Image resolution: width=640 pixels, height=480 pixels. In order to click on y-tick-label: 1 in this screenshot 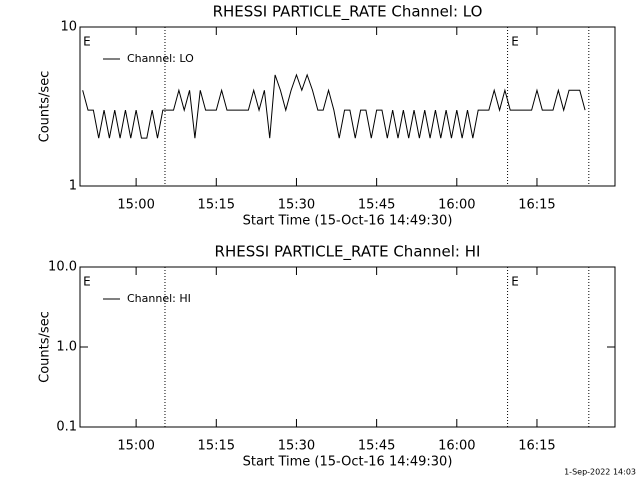, I will do `click(73, 186)`.